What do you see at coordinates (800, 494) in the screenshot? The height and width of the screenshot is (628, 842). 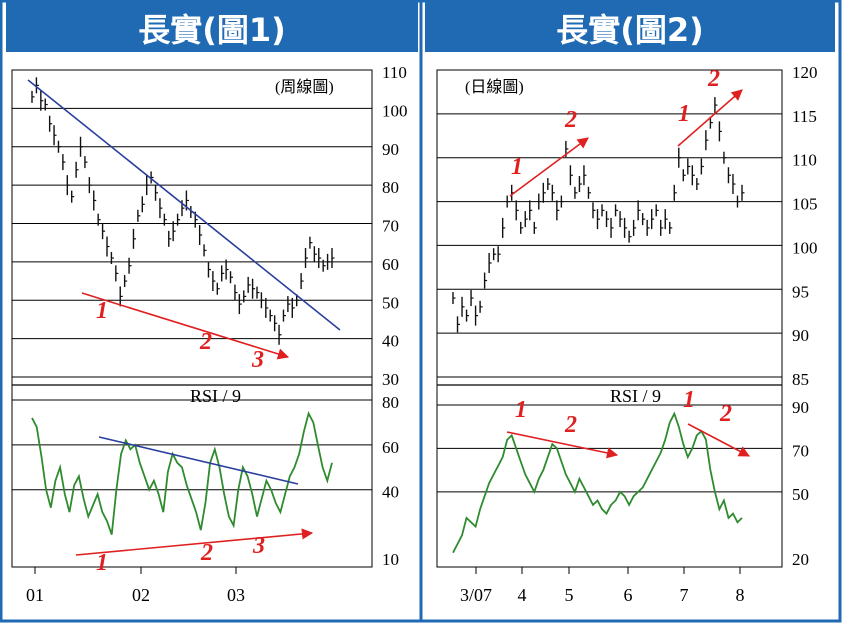 I see `rsi-y-tick-label: 50` at bounding box center [800, 494].